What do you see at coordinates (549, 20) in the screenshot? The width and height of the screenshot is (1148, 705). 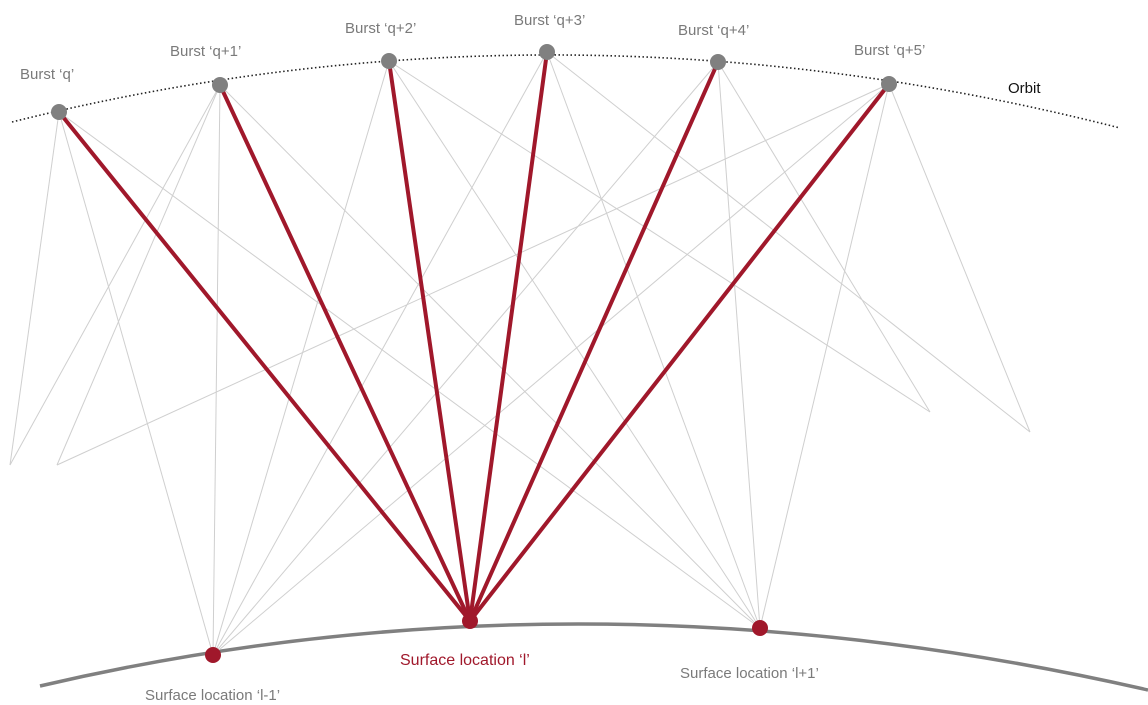 I see `burst-label-q3: Burst ‘q+3’` at bounding box center [549, 20].